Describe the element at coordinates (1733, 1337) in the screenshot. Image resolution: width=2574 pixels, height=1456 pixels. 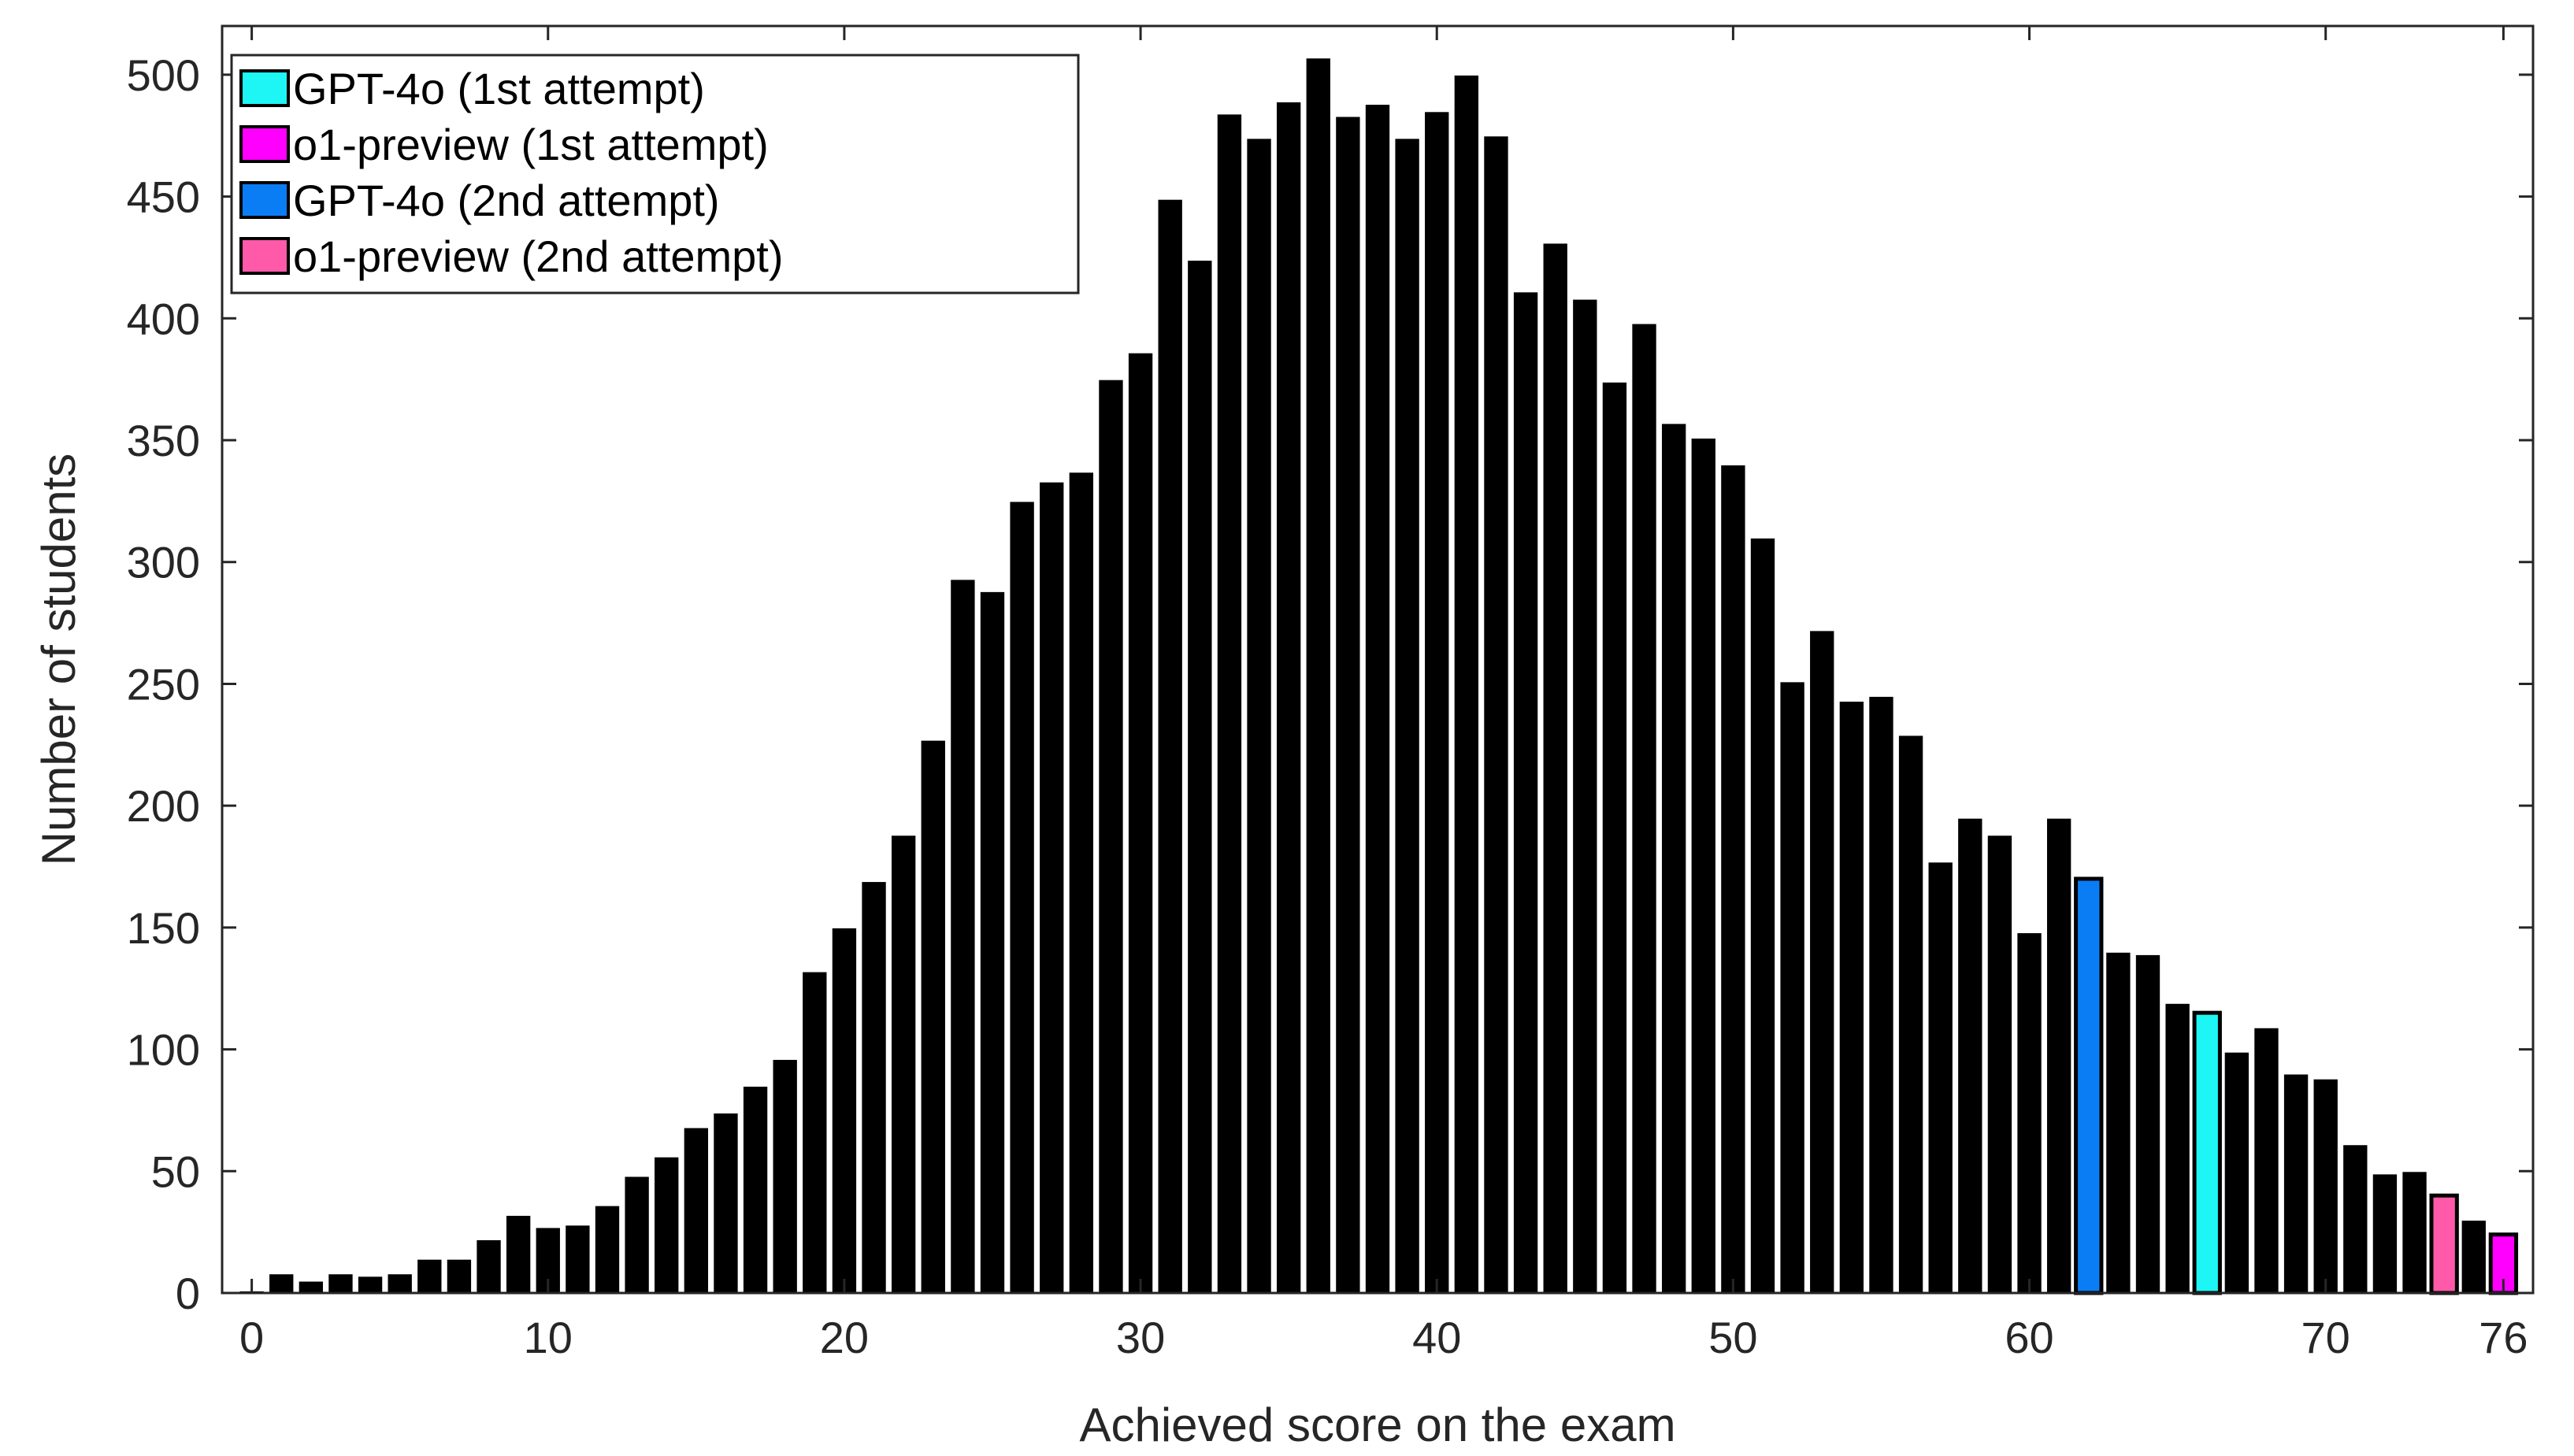
I see `x-tick-label: 50` at that location.